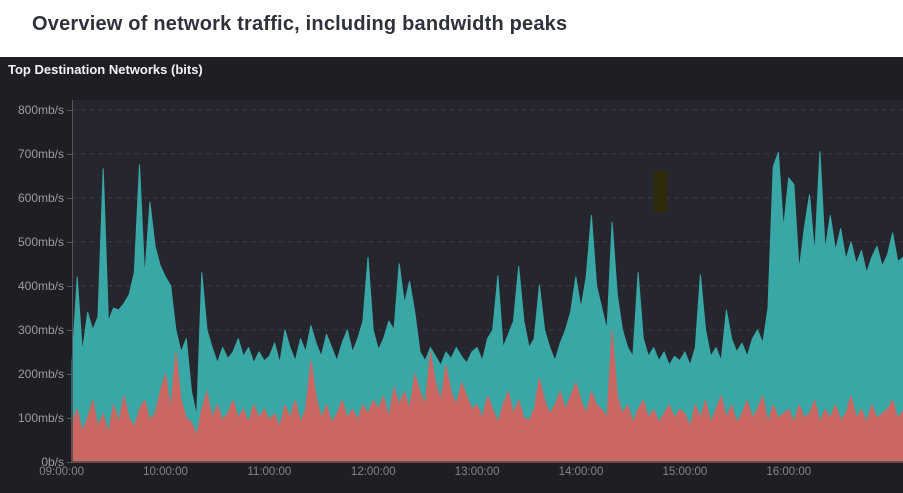  Describe the element at coordinates (40, 197) in the screenshot. I see `y-tick-label: 600mb/s` at that location.